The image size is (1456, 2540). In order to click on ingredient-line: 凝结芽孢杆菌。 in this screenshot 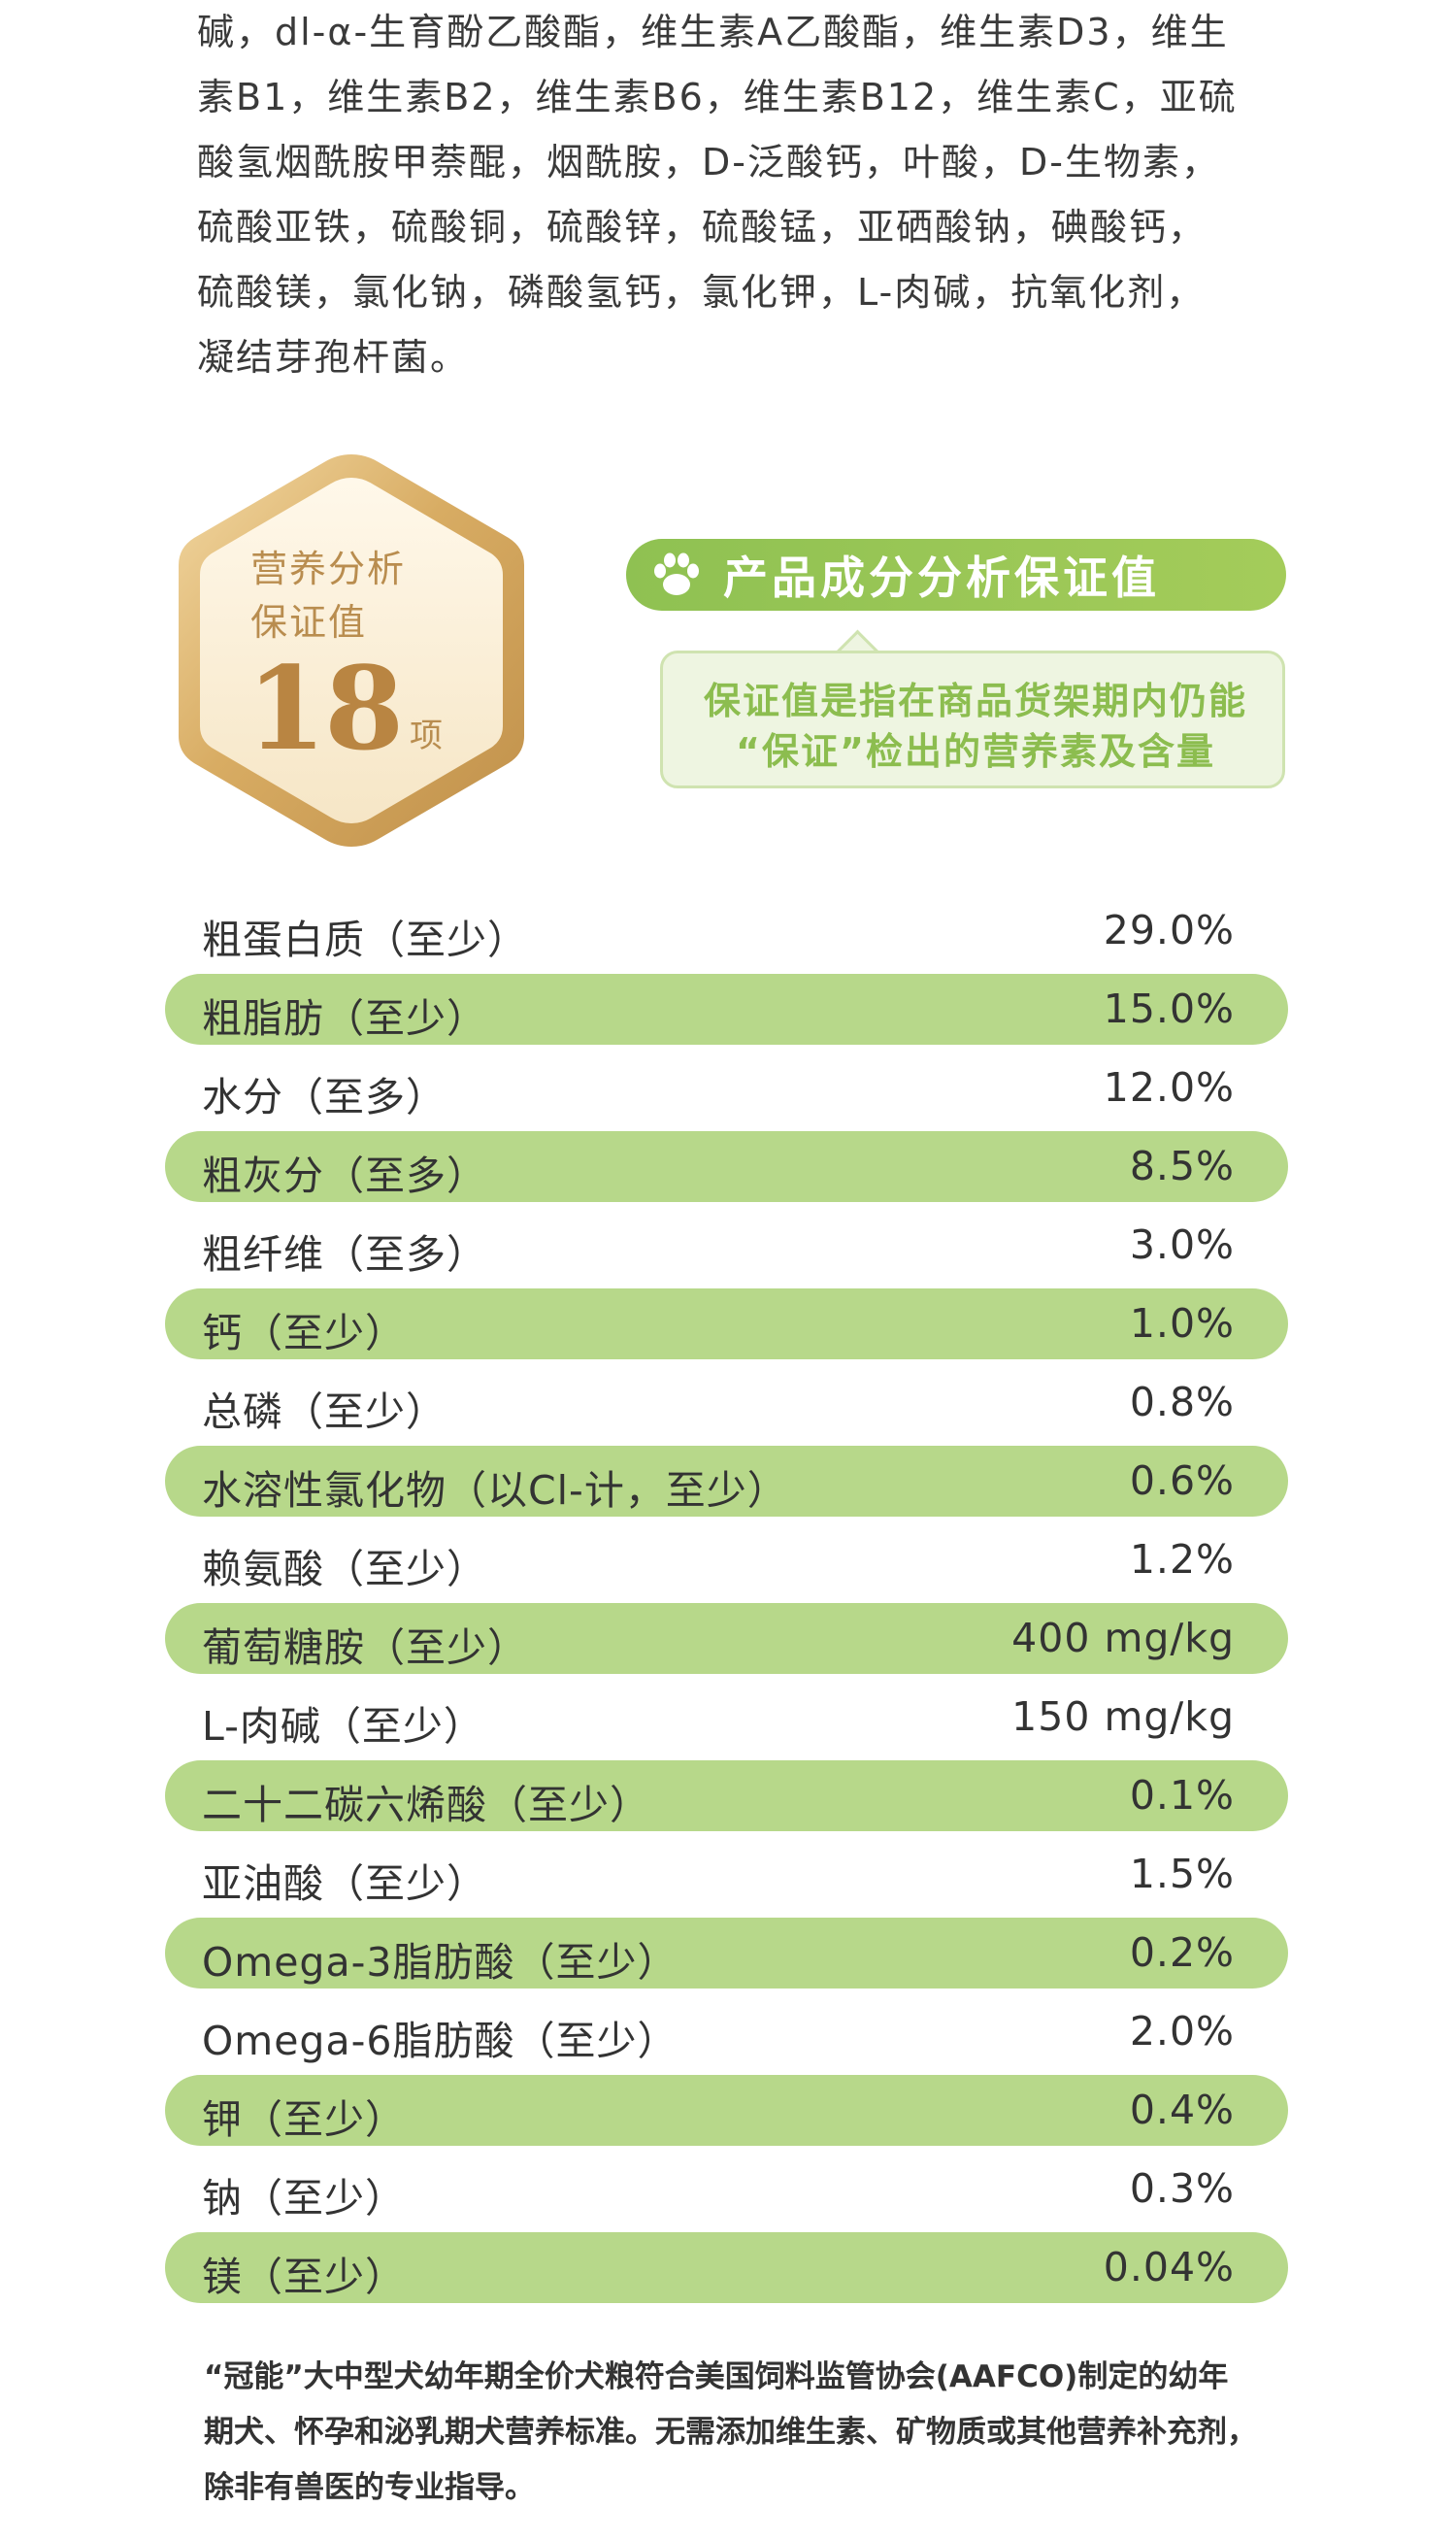, I will do `click(333, 357)`.